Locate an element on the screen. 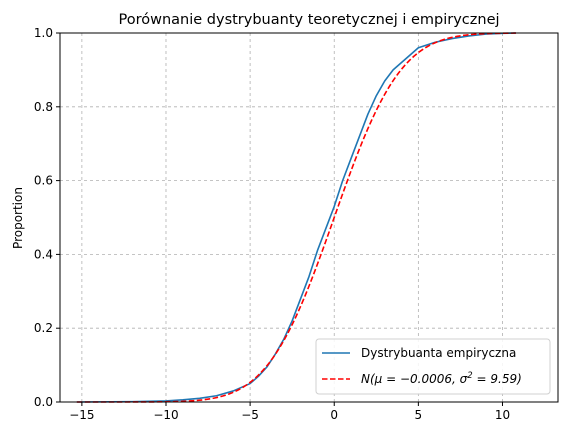 This screenshot has height=436, width=567. y-tick-label: 1.0 is located at coordinates (43, 33).